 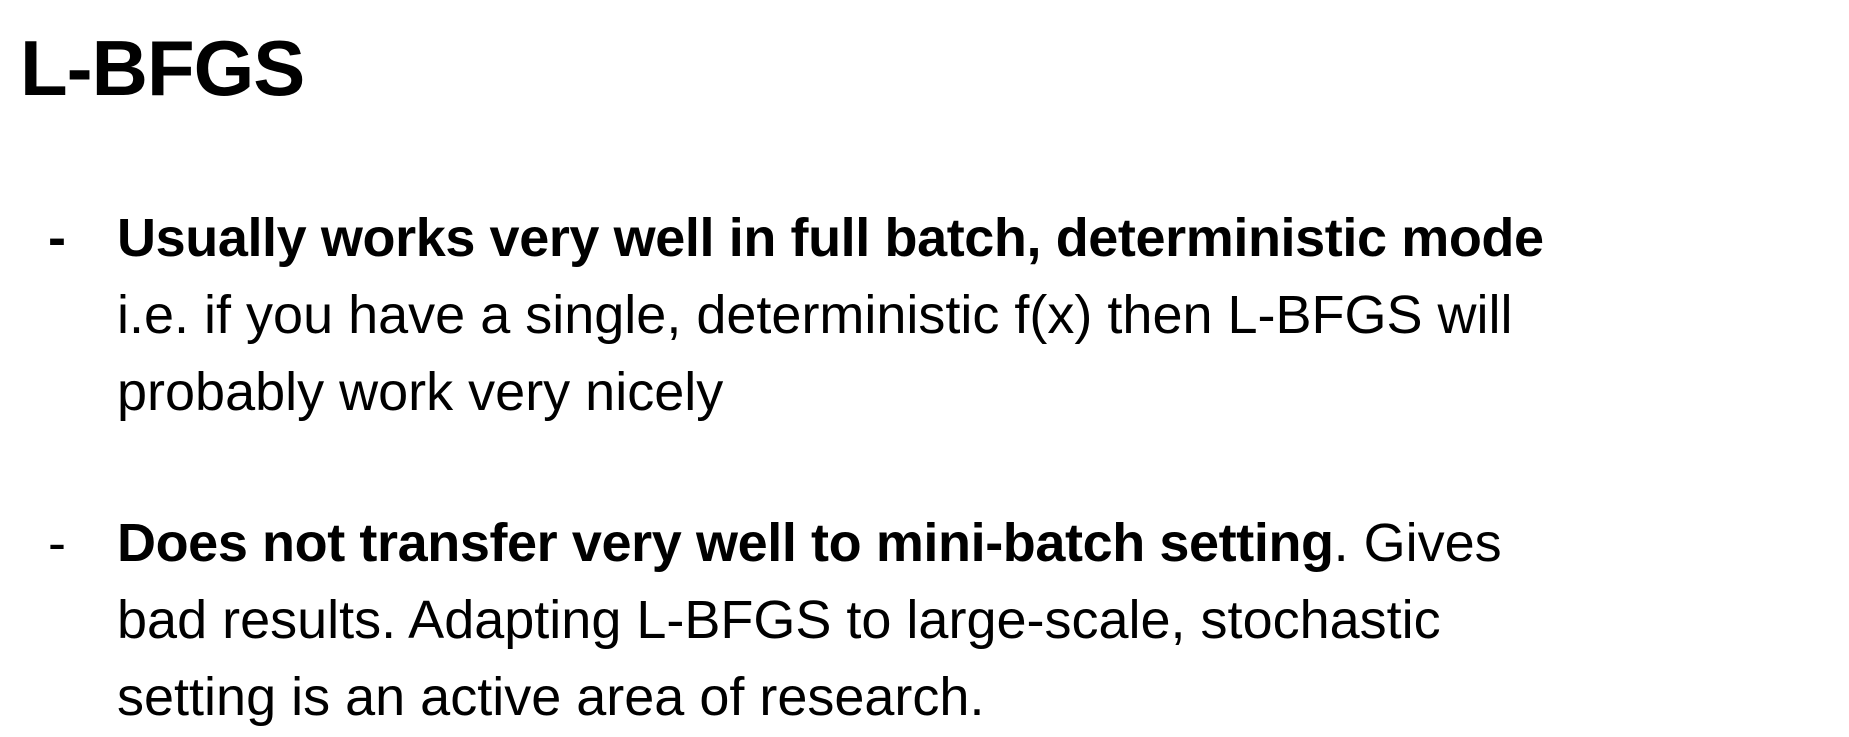 I want to click on slide-title: L-BFGS, so click(x=162, y=68).